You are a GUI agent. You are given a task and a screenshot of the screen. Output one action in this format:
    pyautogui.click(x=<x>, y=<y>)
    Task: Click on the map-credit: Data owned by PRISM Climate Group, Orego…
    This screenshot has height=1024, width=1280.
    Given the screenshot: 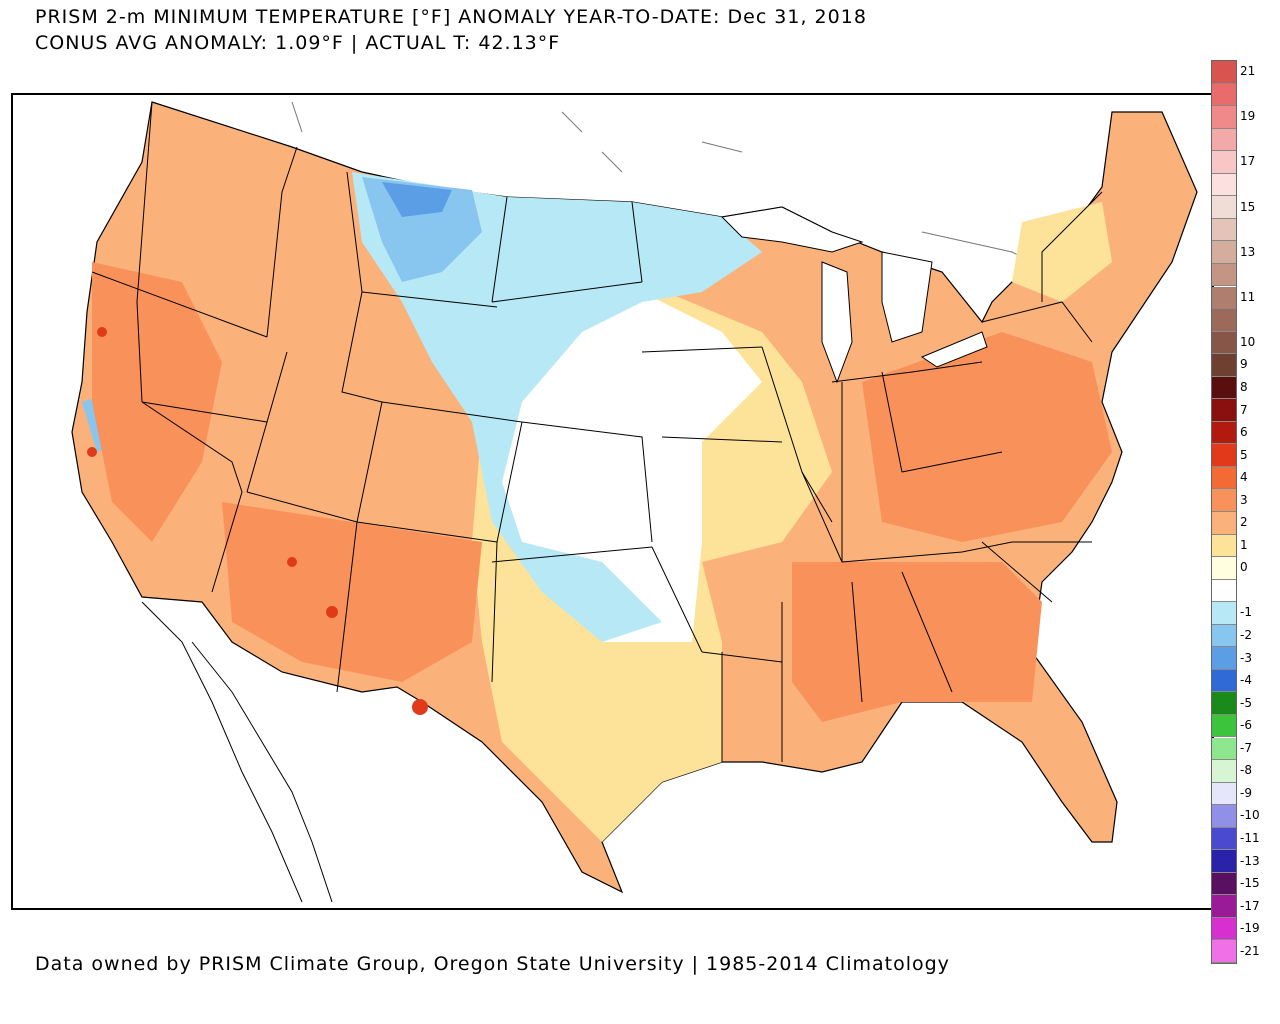 What is the action you would take?
    pyautogui.click(x=492, y=964)
    